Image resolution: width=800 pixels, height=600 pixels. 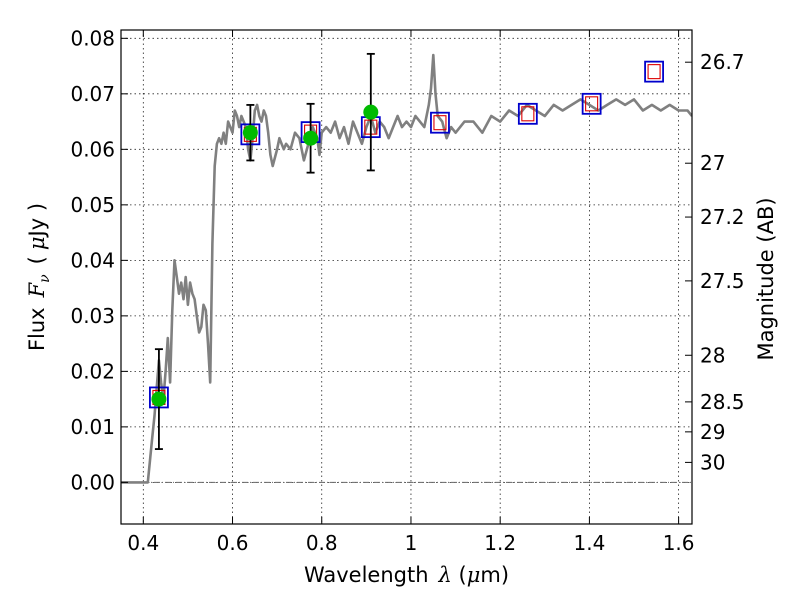 What do you see at coordinates (712, 432) in the screenshot?
I see `magnitude-tick-label-6: 29` at bounding box center [712, 432].